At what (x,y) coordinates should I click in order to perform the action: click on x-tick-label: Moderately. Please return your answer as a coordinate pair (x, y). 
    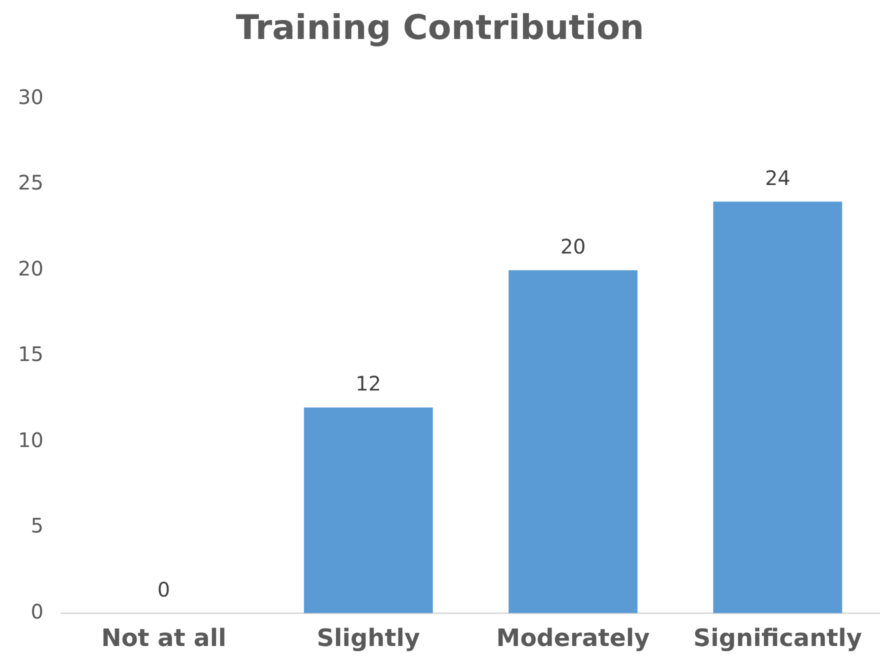
    Looking at the image, I should click on (573, 638).